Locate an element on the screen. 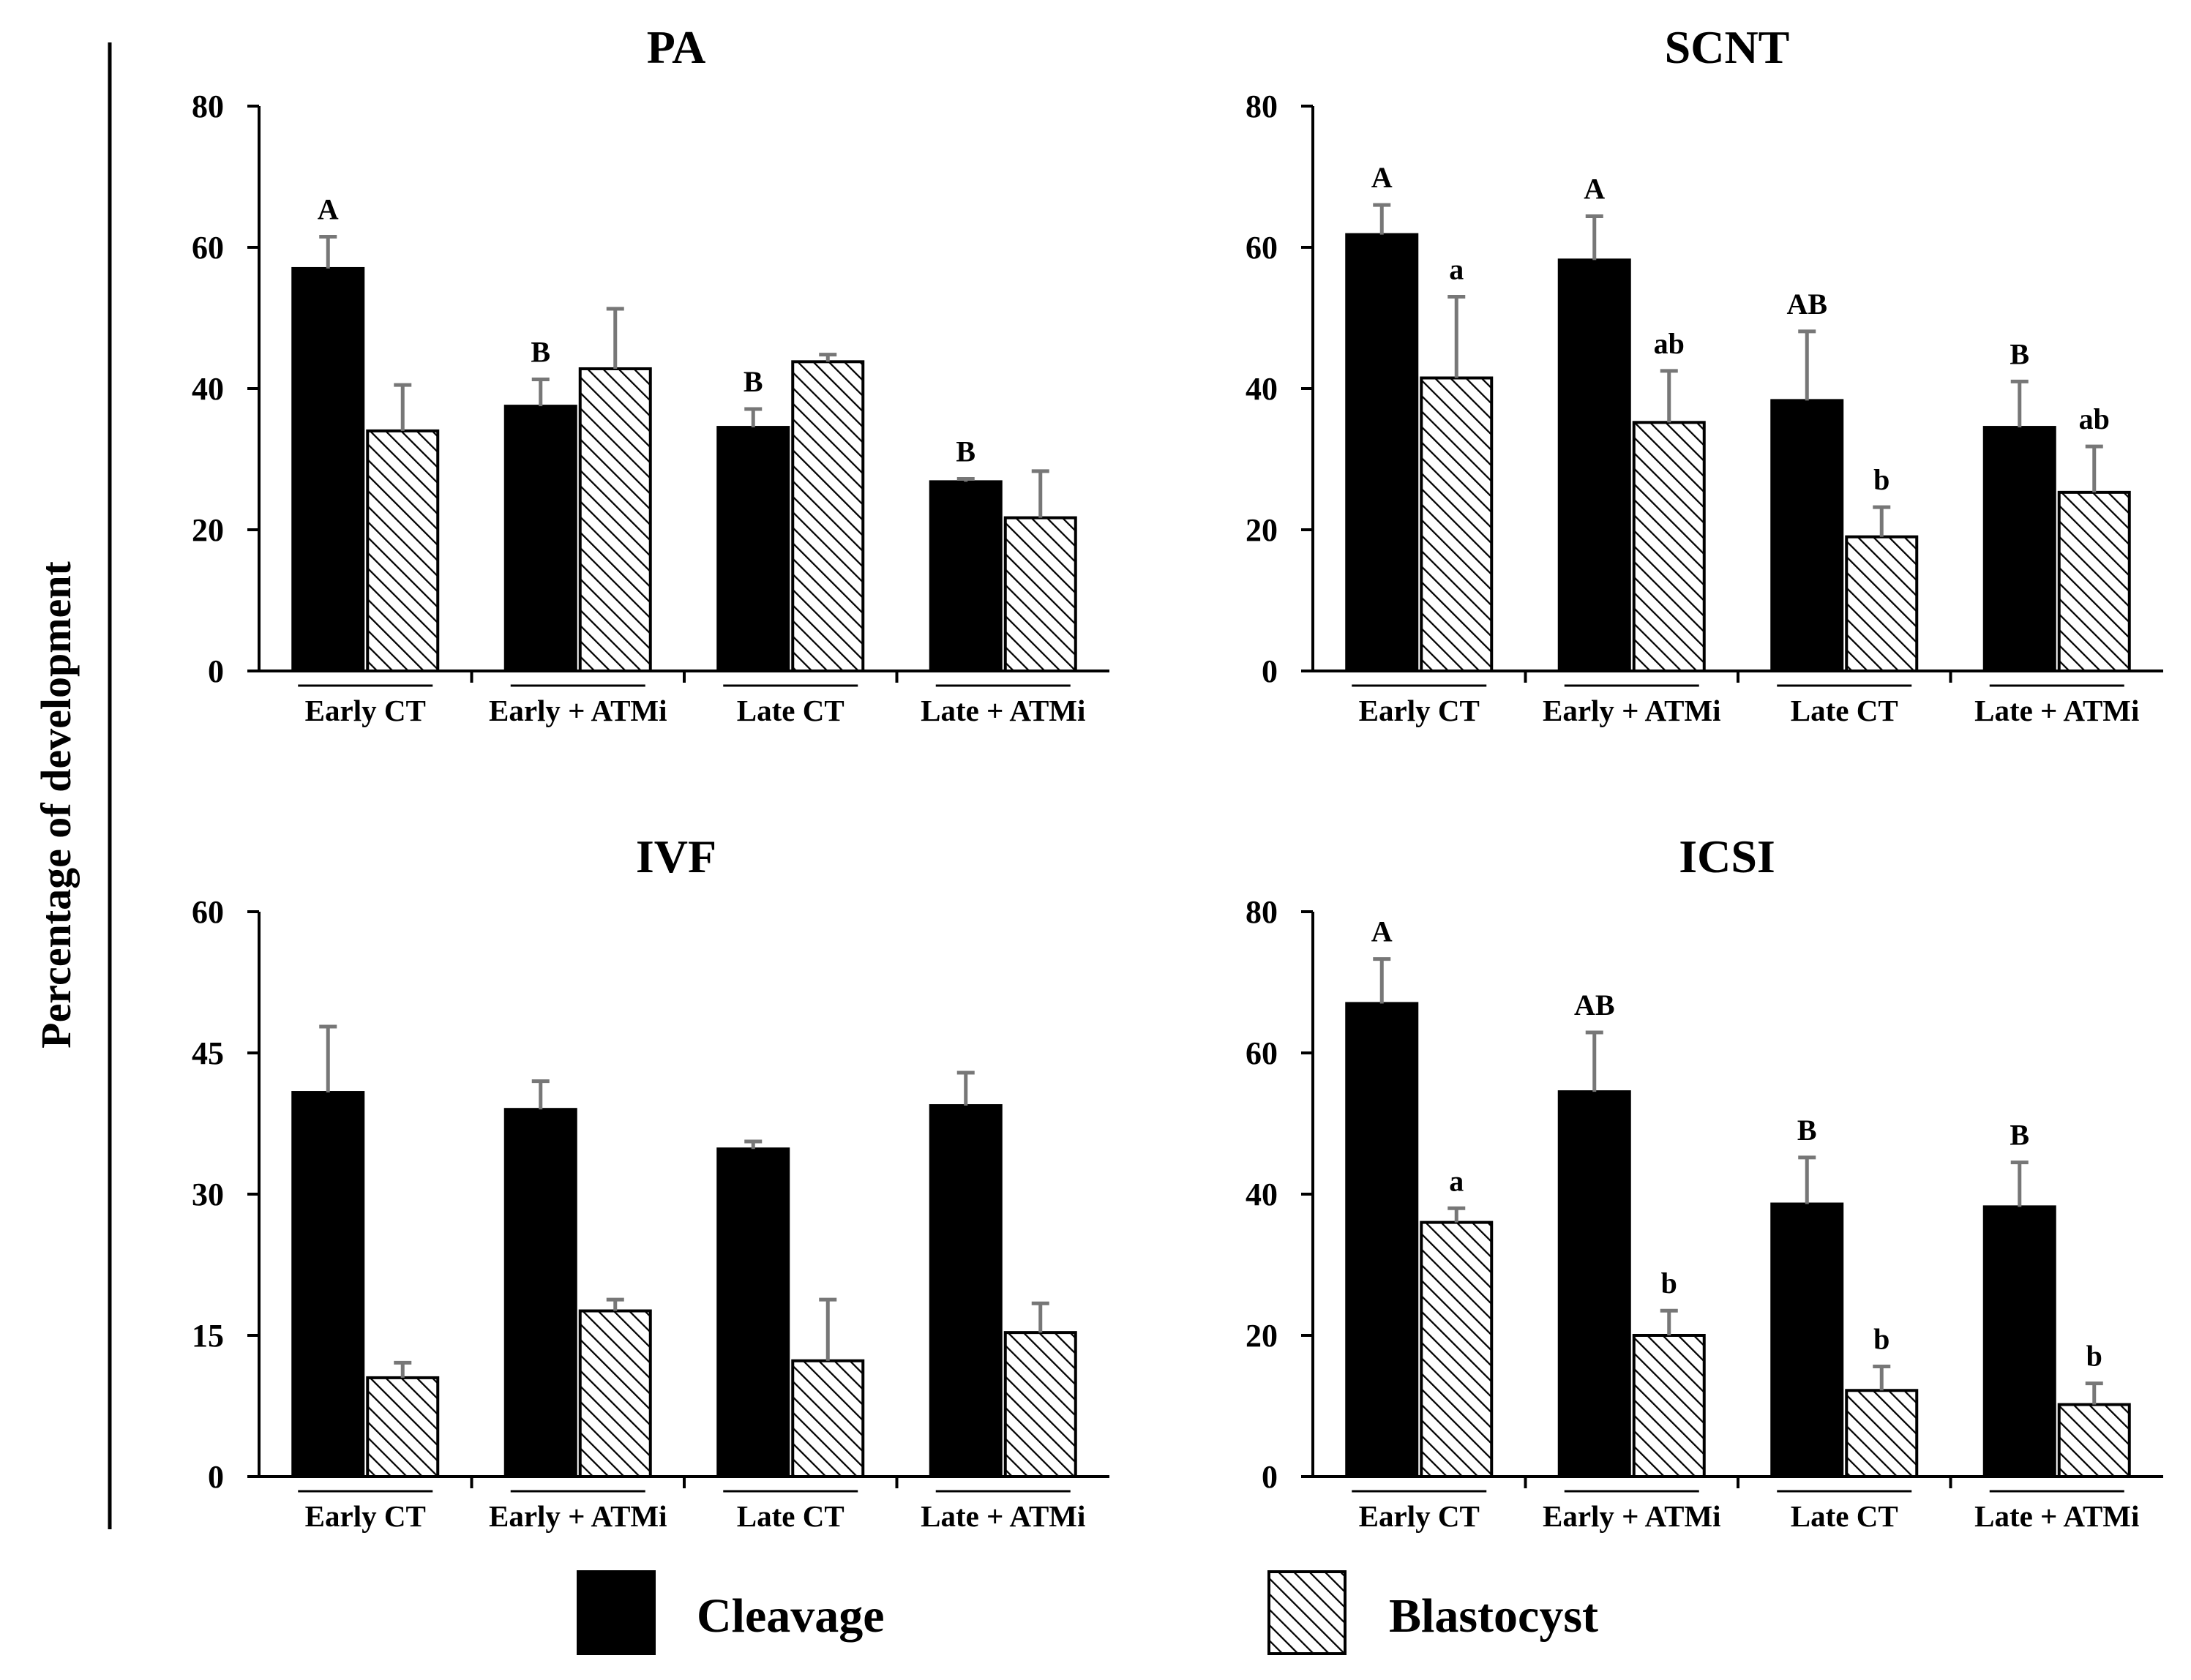 The width and height of the screenshot is (2191, 1680). ivf-category-label: Early + ATMi is located at coordinates (578, 1516).